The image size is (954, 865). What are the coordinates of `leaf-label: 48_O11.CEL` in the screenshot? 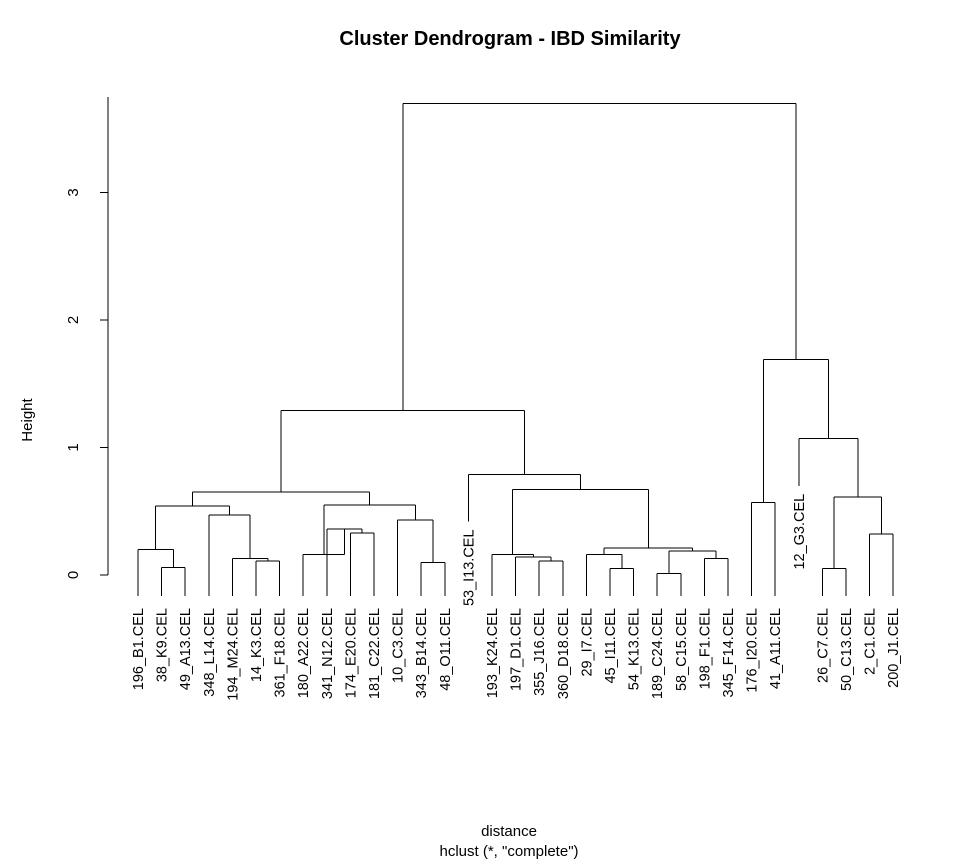 It's located at (446, 649).